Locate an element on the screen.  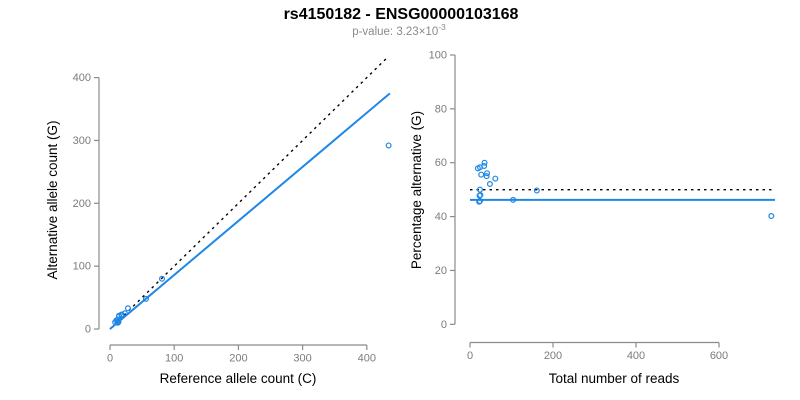
x-tick-label: 600 is located at coordinates (719, 356).